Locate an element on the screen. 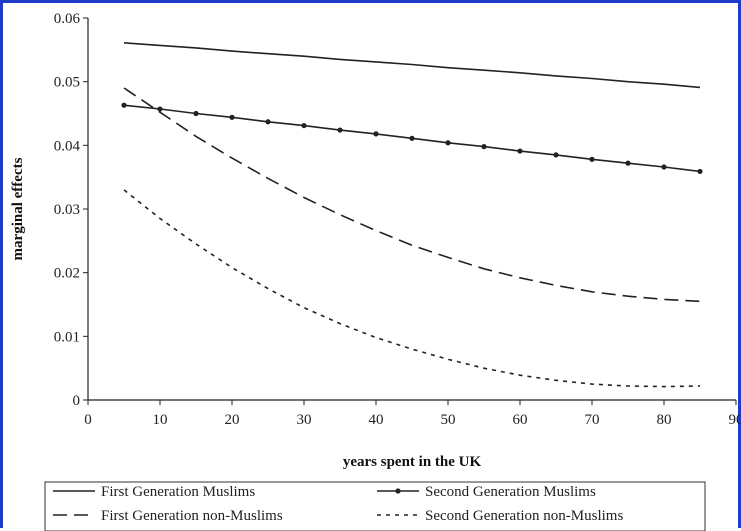  x-tick-label: 30 is located at coordinates (304, 420).